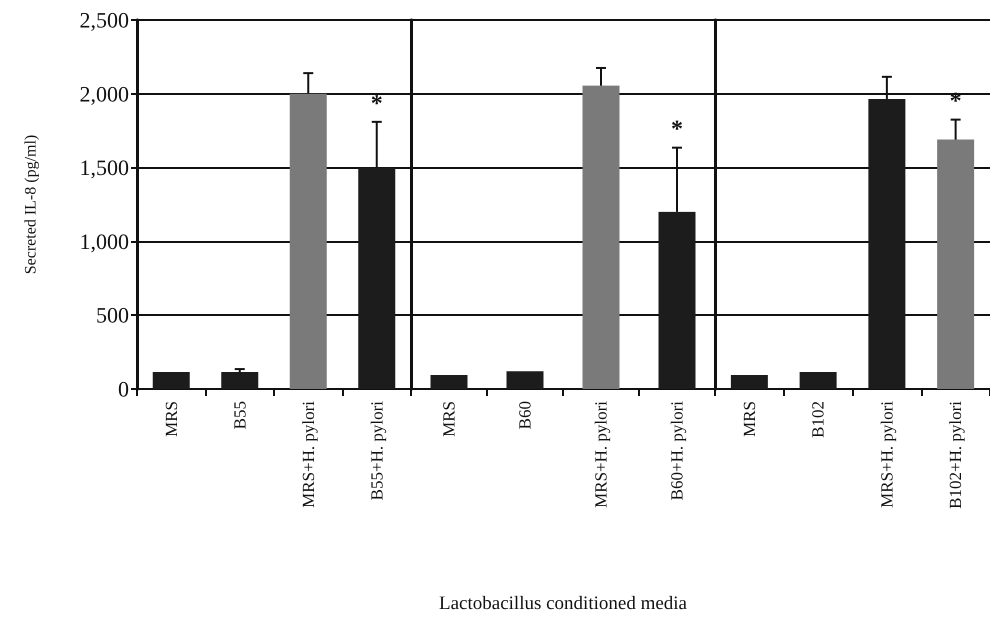  What do you see at coordinates (104, 20) in the screenshot?
I see `y-tick-label: 2,500` at bounding box center [104, 20].